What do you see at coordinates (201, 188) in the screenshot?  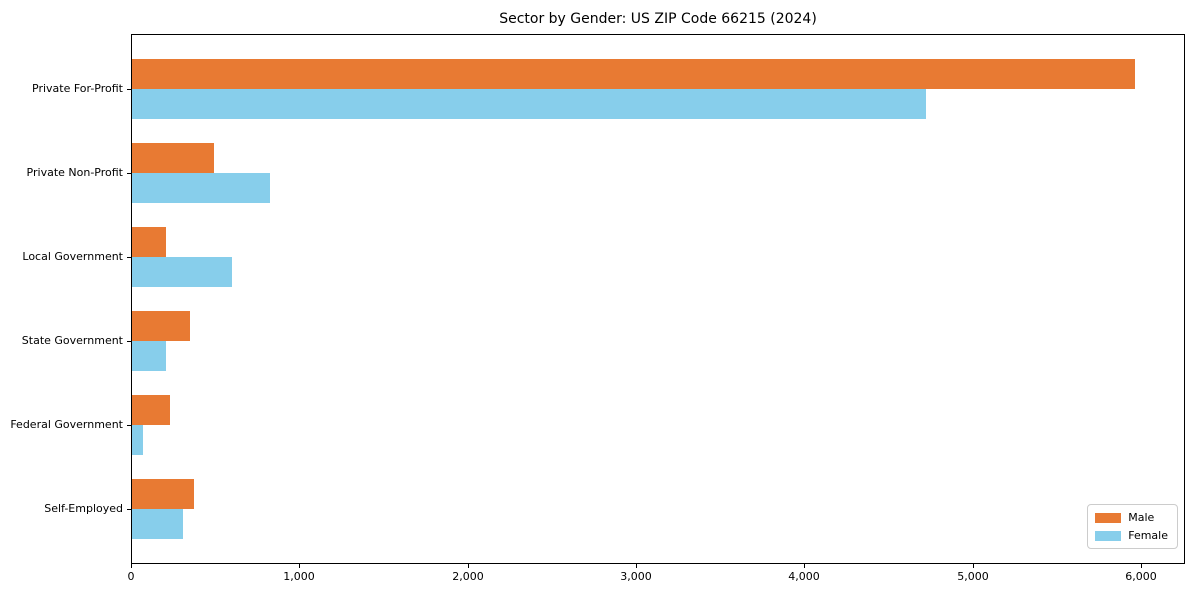 I see `bar-female-private-non-profit` at bounding box center [201, 188].